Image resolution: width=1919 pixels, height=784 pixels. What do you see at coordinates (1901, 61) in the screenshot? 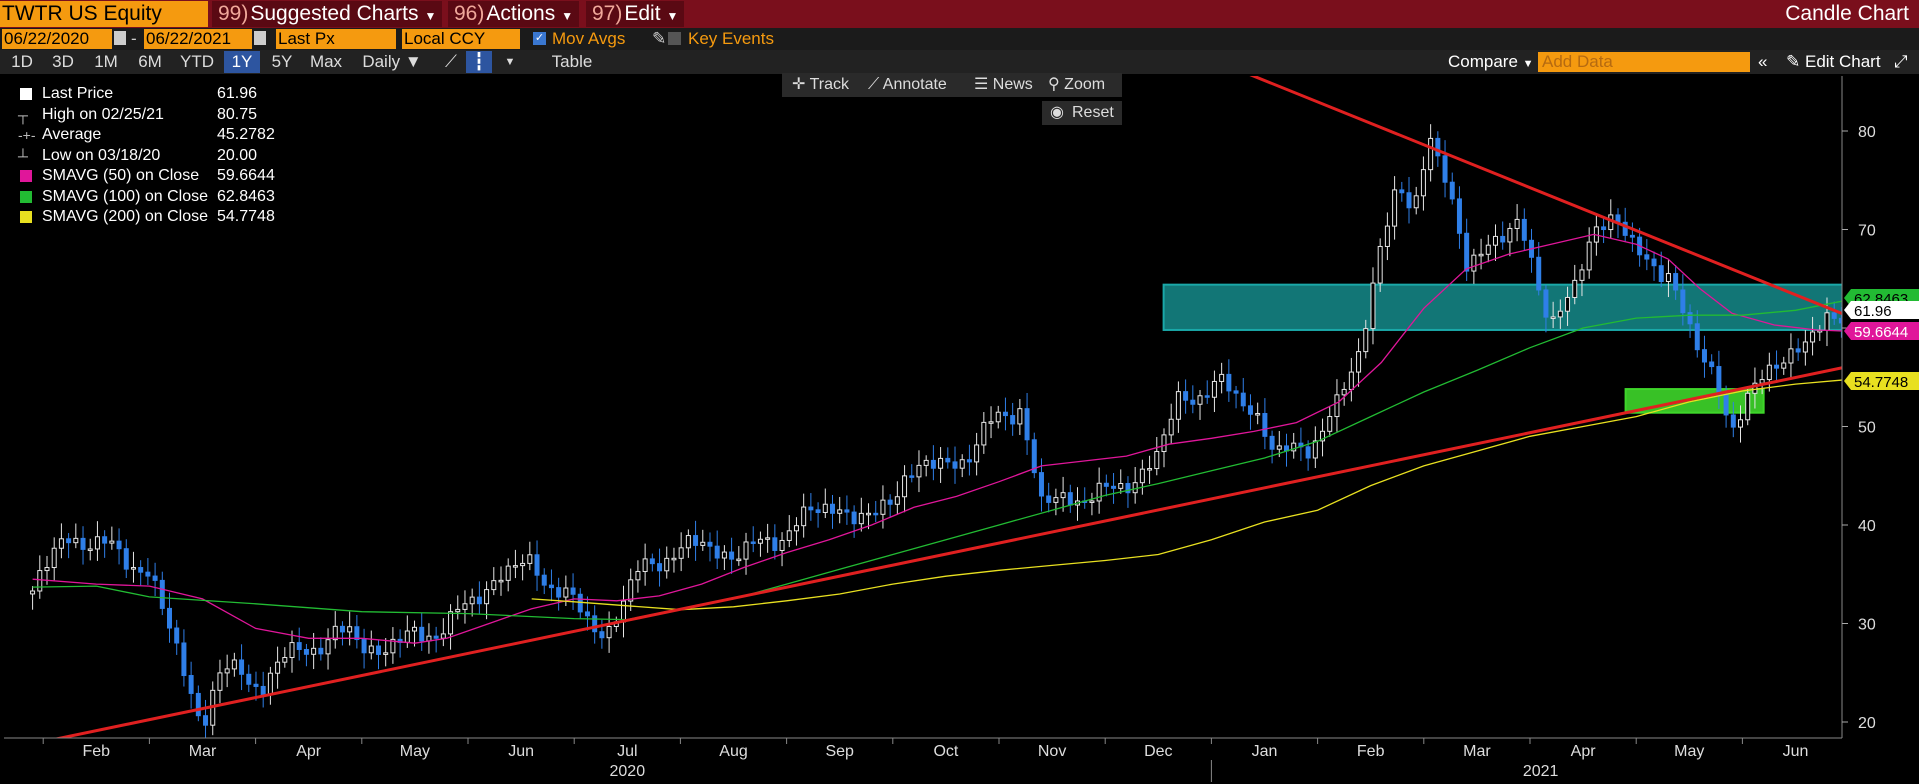
I see `expand-icon: ⤢` at bounding box center [1901, 61].